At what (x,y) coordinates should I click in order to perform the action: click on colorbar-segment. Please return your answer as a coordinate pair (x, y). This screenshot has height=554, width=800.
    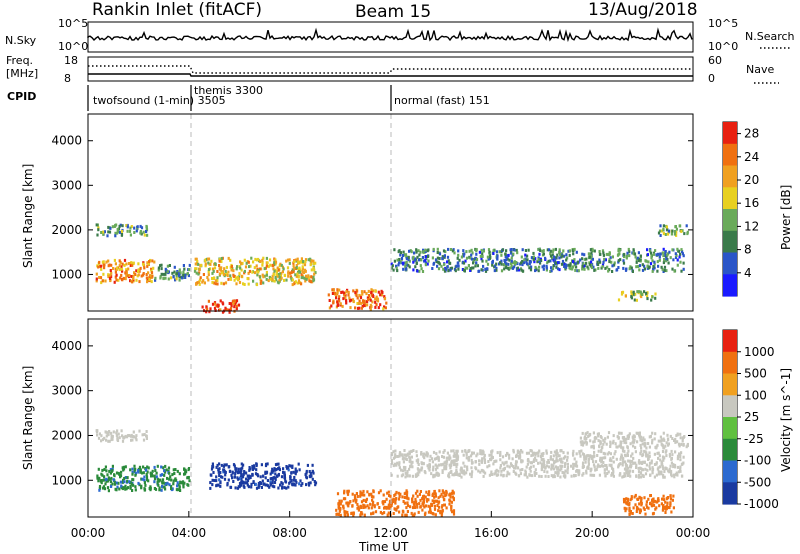
    Looking at the image, I should click on (730, 220).